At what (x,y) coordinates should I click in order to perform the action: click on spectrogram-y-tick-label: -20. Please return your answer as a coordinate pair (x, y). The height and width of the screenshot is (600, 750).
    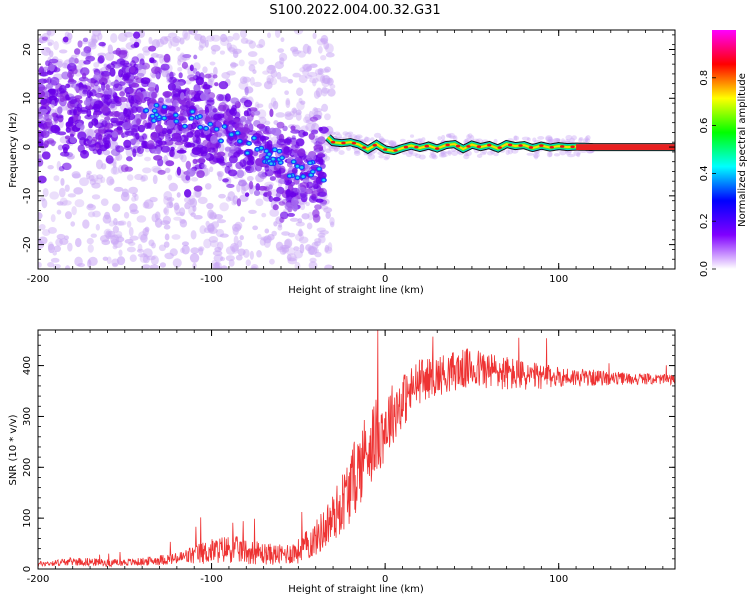
    Looking at the image, I should click on (27, 244).